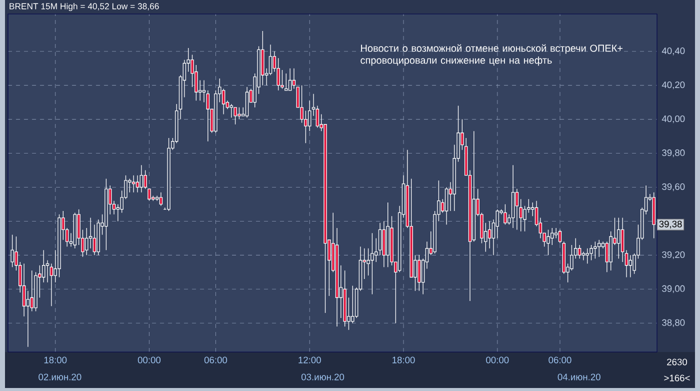  Describe the element at coordinates (673, 52) in the screenshot. I see `y-tick-label: 40,40` at that location.